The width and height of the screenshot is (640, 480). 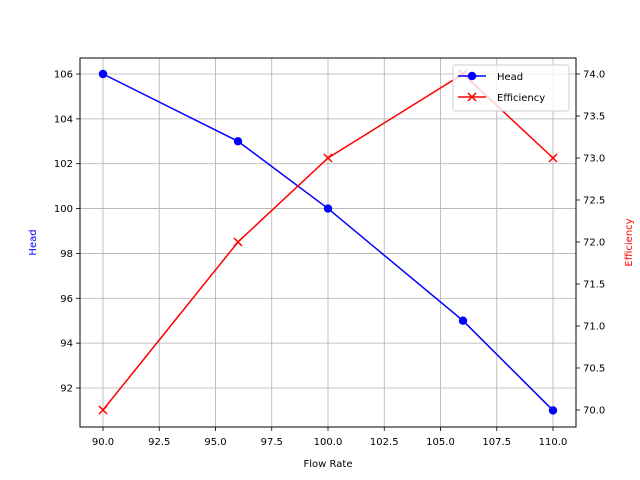 What do you see at coordinates (521, 98) in the screenshot?
I see `legend-efficiency-label: Efficiency` at bounding box center [521, 98].